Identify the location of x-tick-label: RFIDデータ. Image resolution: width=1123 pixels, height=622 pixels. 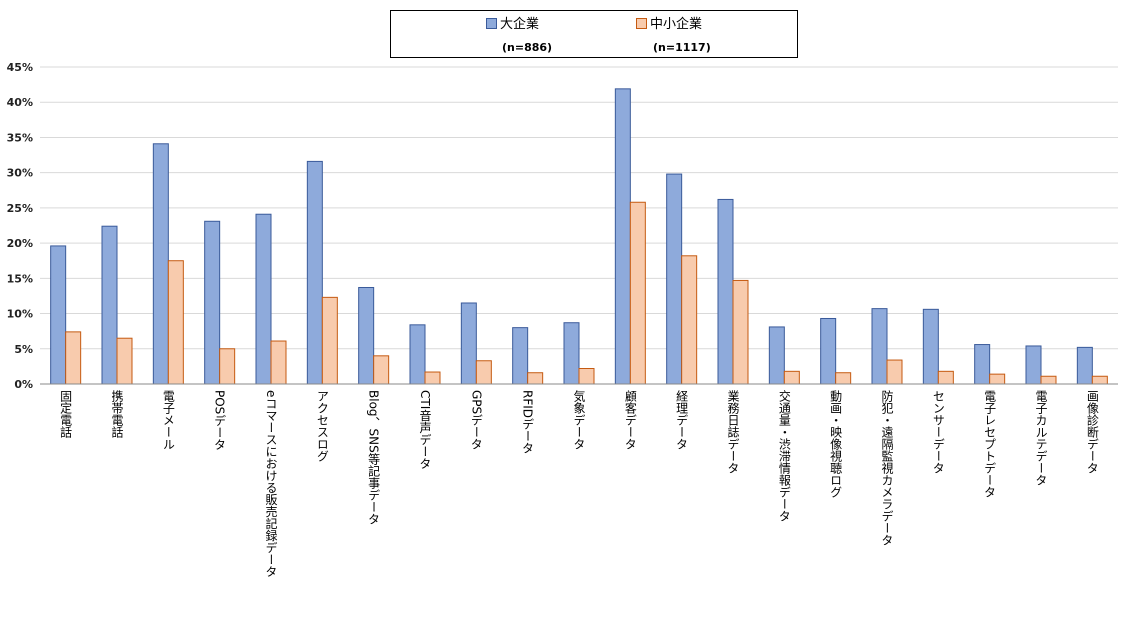
(527, 422).